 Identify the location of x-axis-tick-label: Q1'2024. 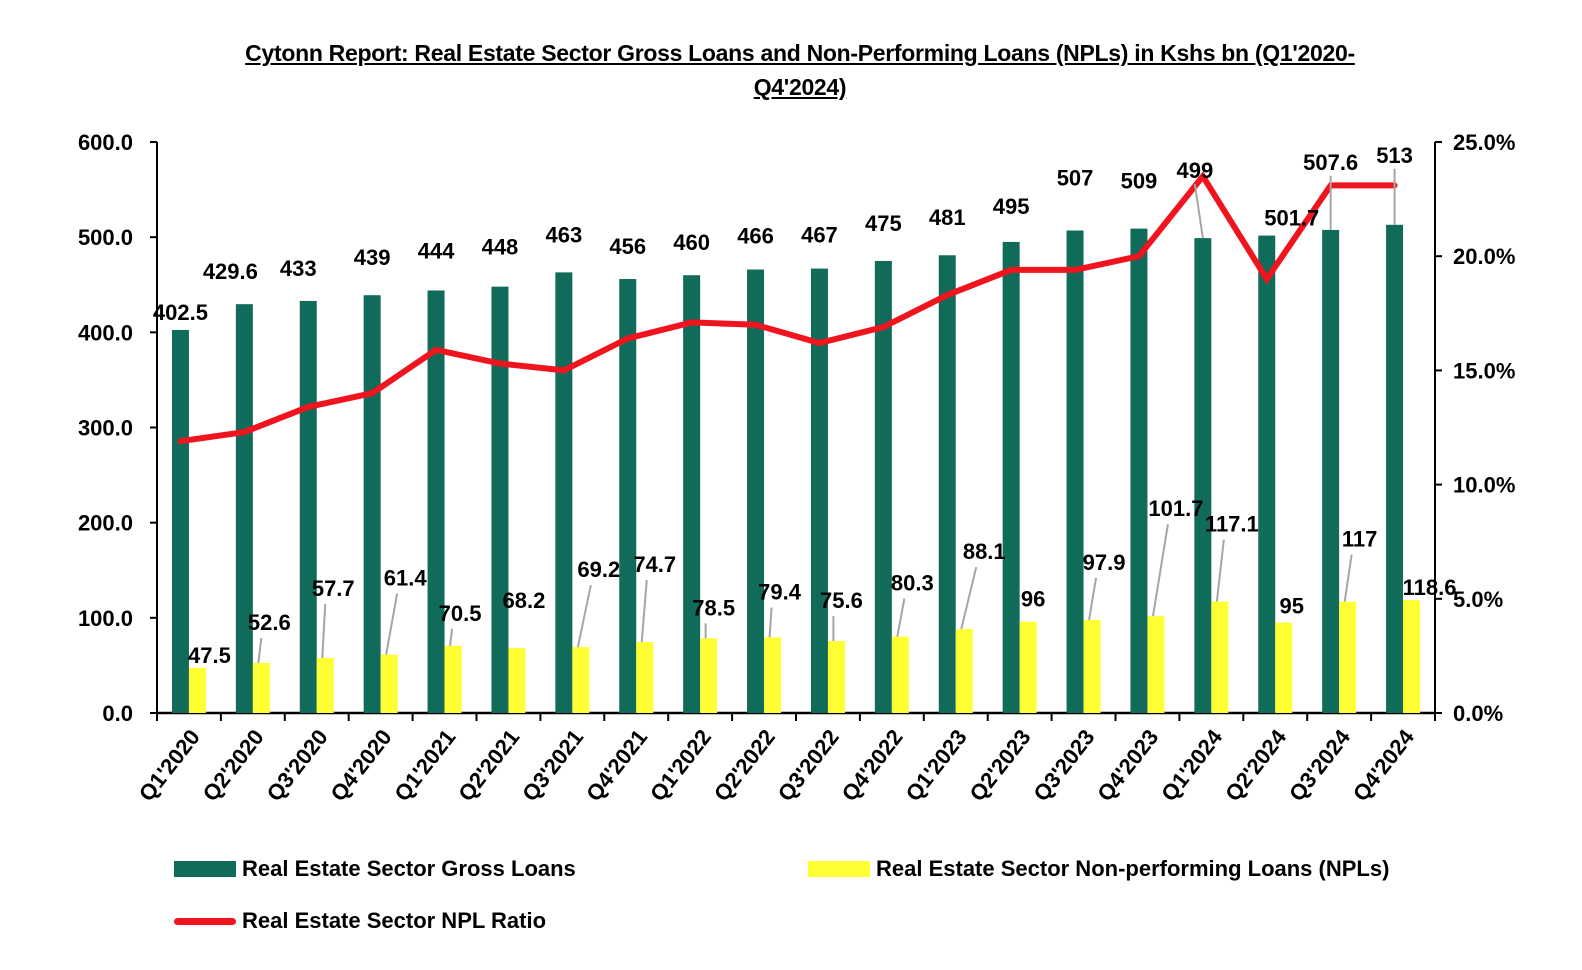
(1192, 765).